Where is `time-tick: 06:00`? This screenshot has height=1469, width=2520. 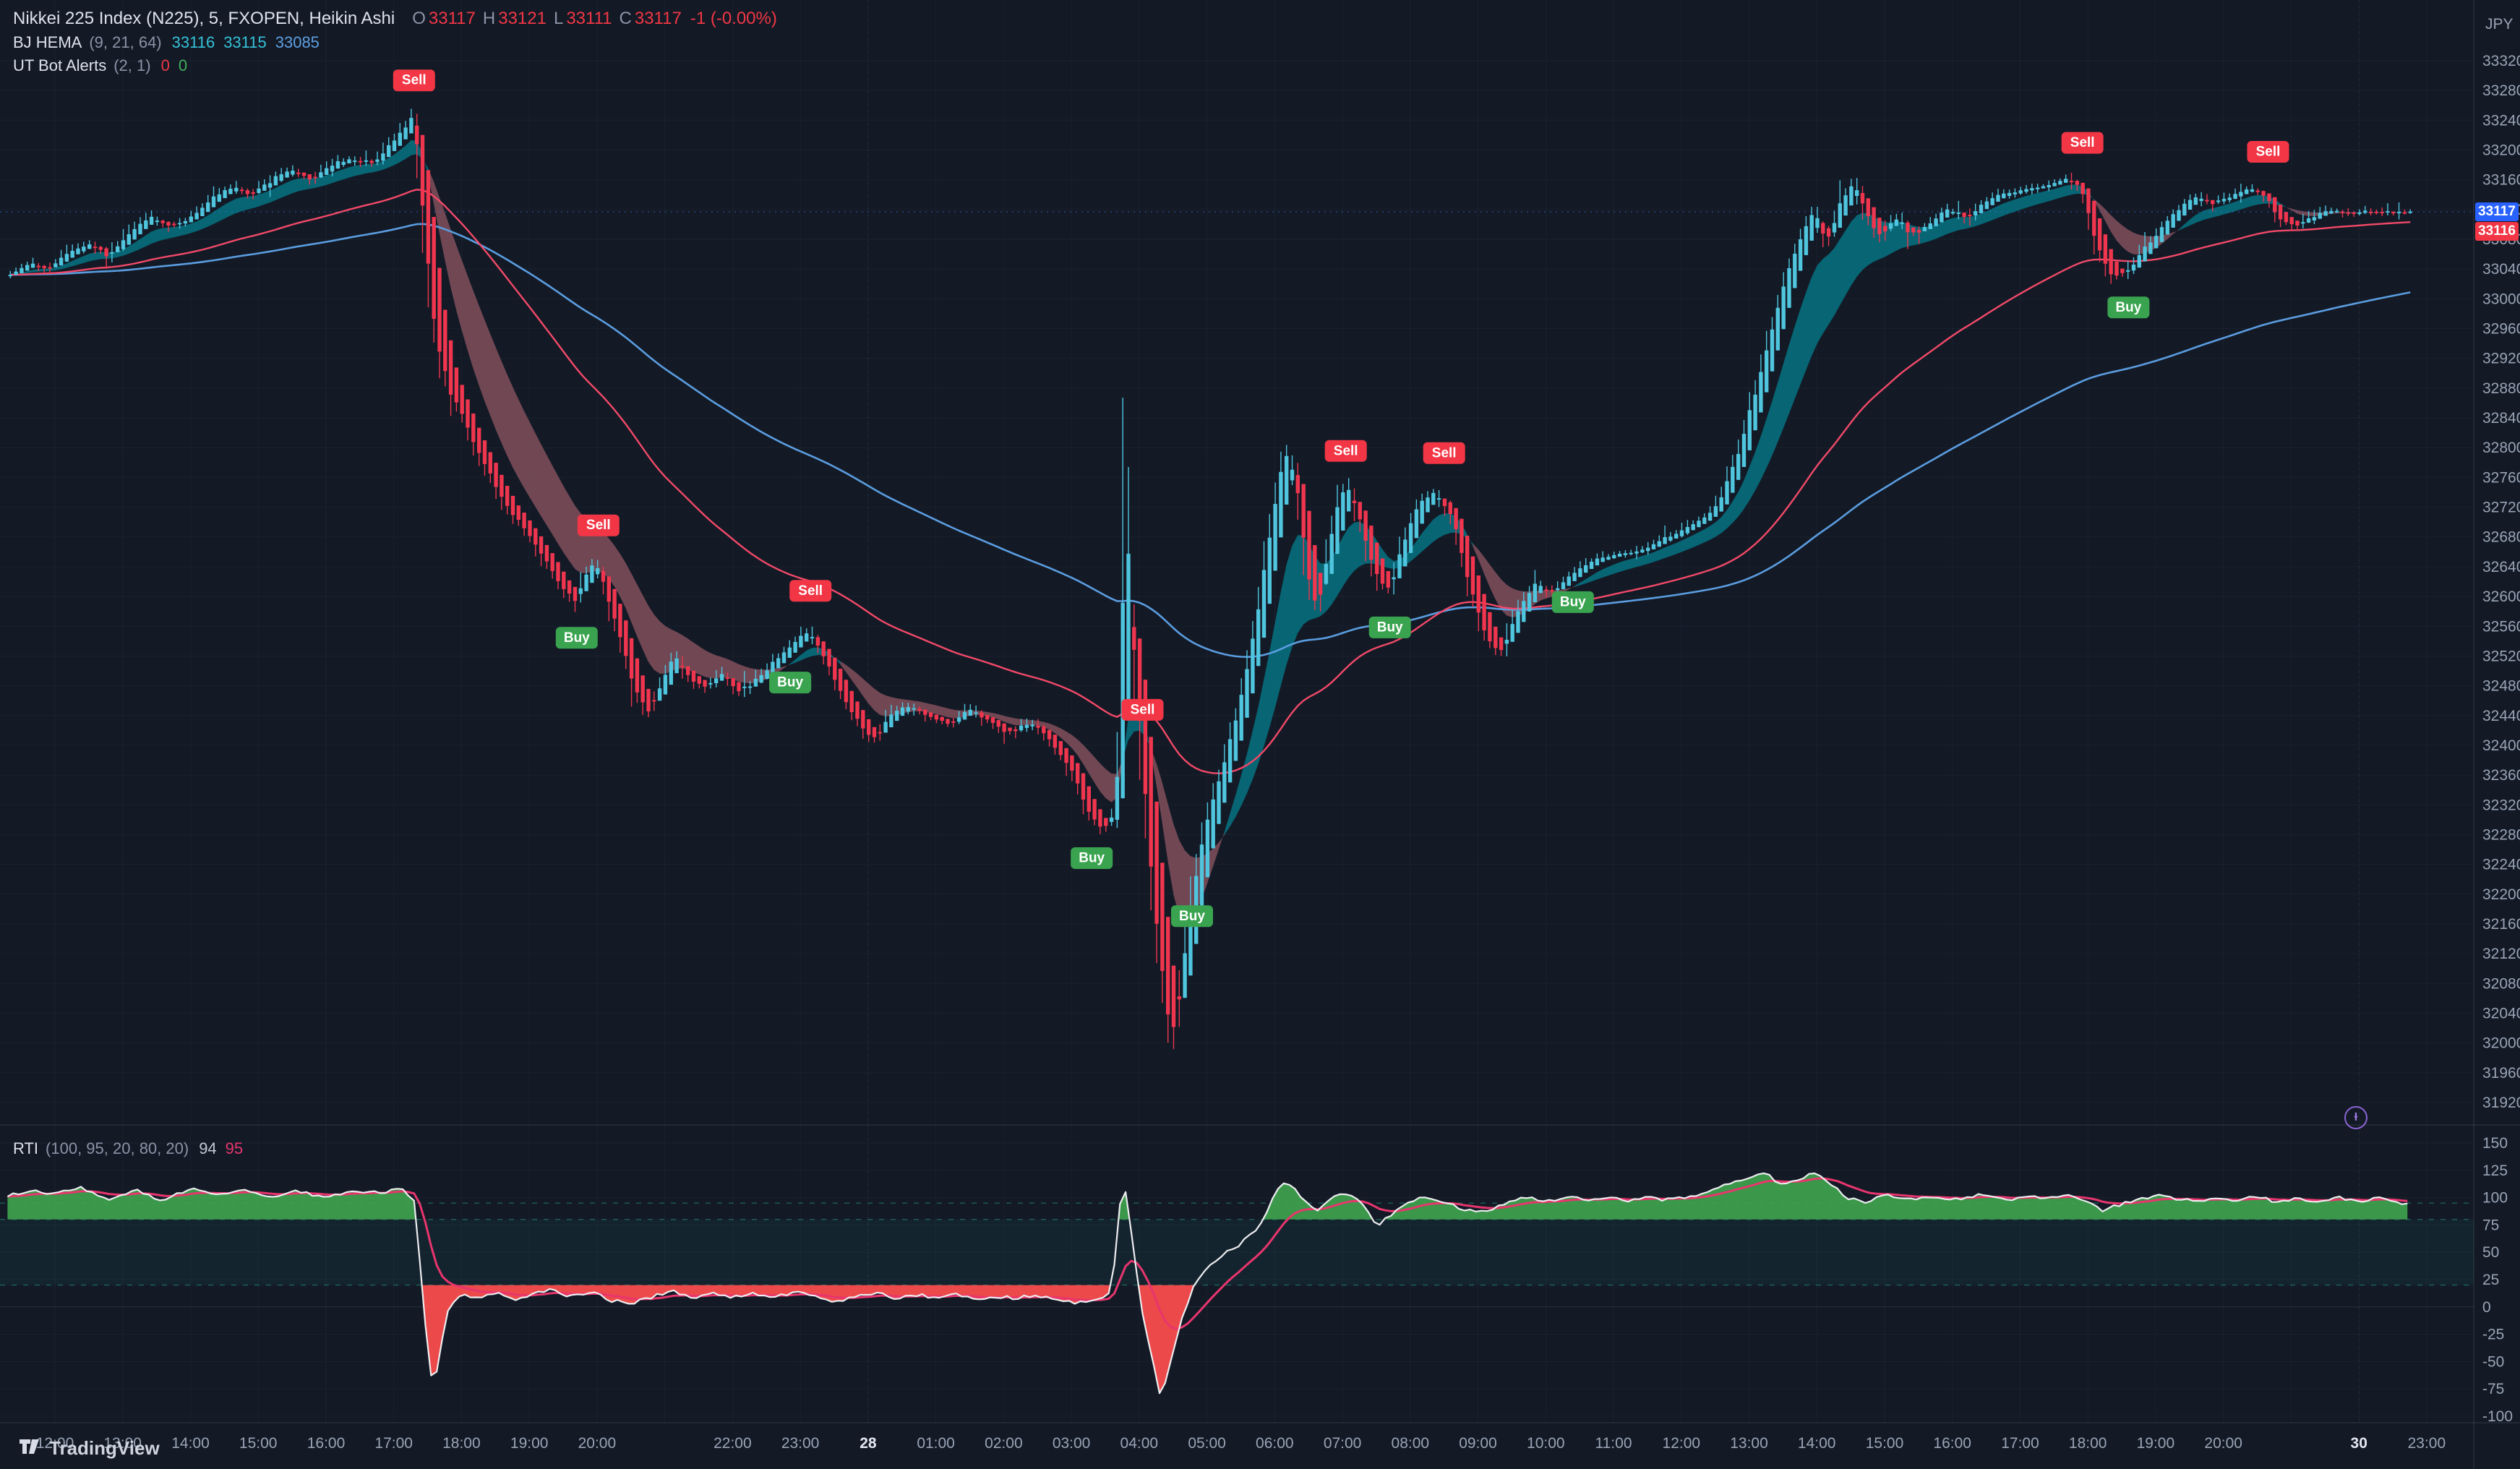
time-tick: 06:00 is located at coordinates (1275, 1444).